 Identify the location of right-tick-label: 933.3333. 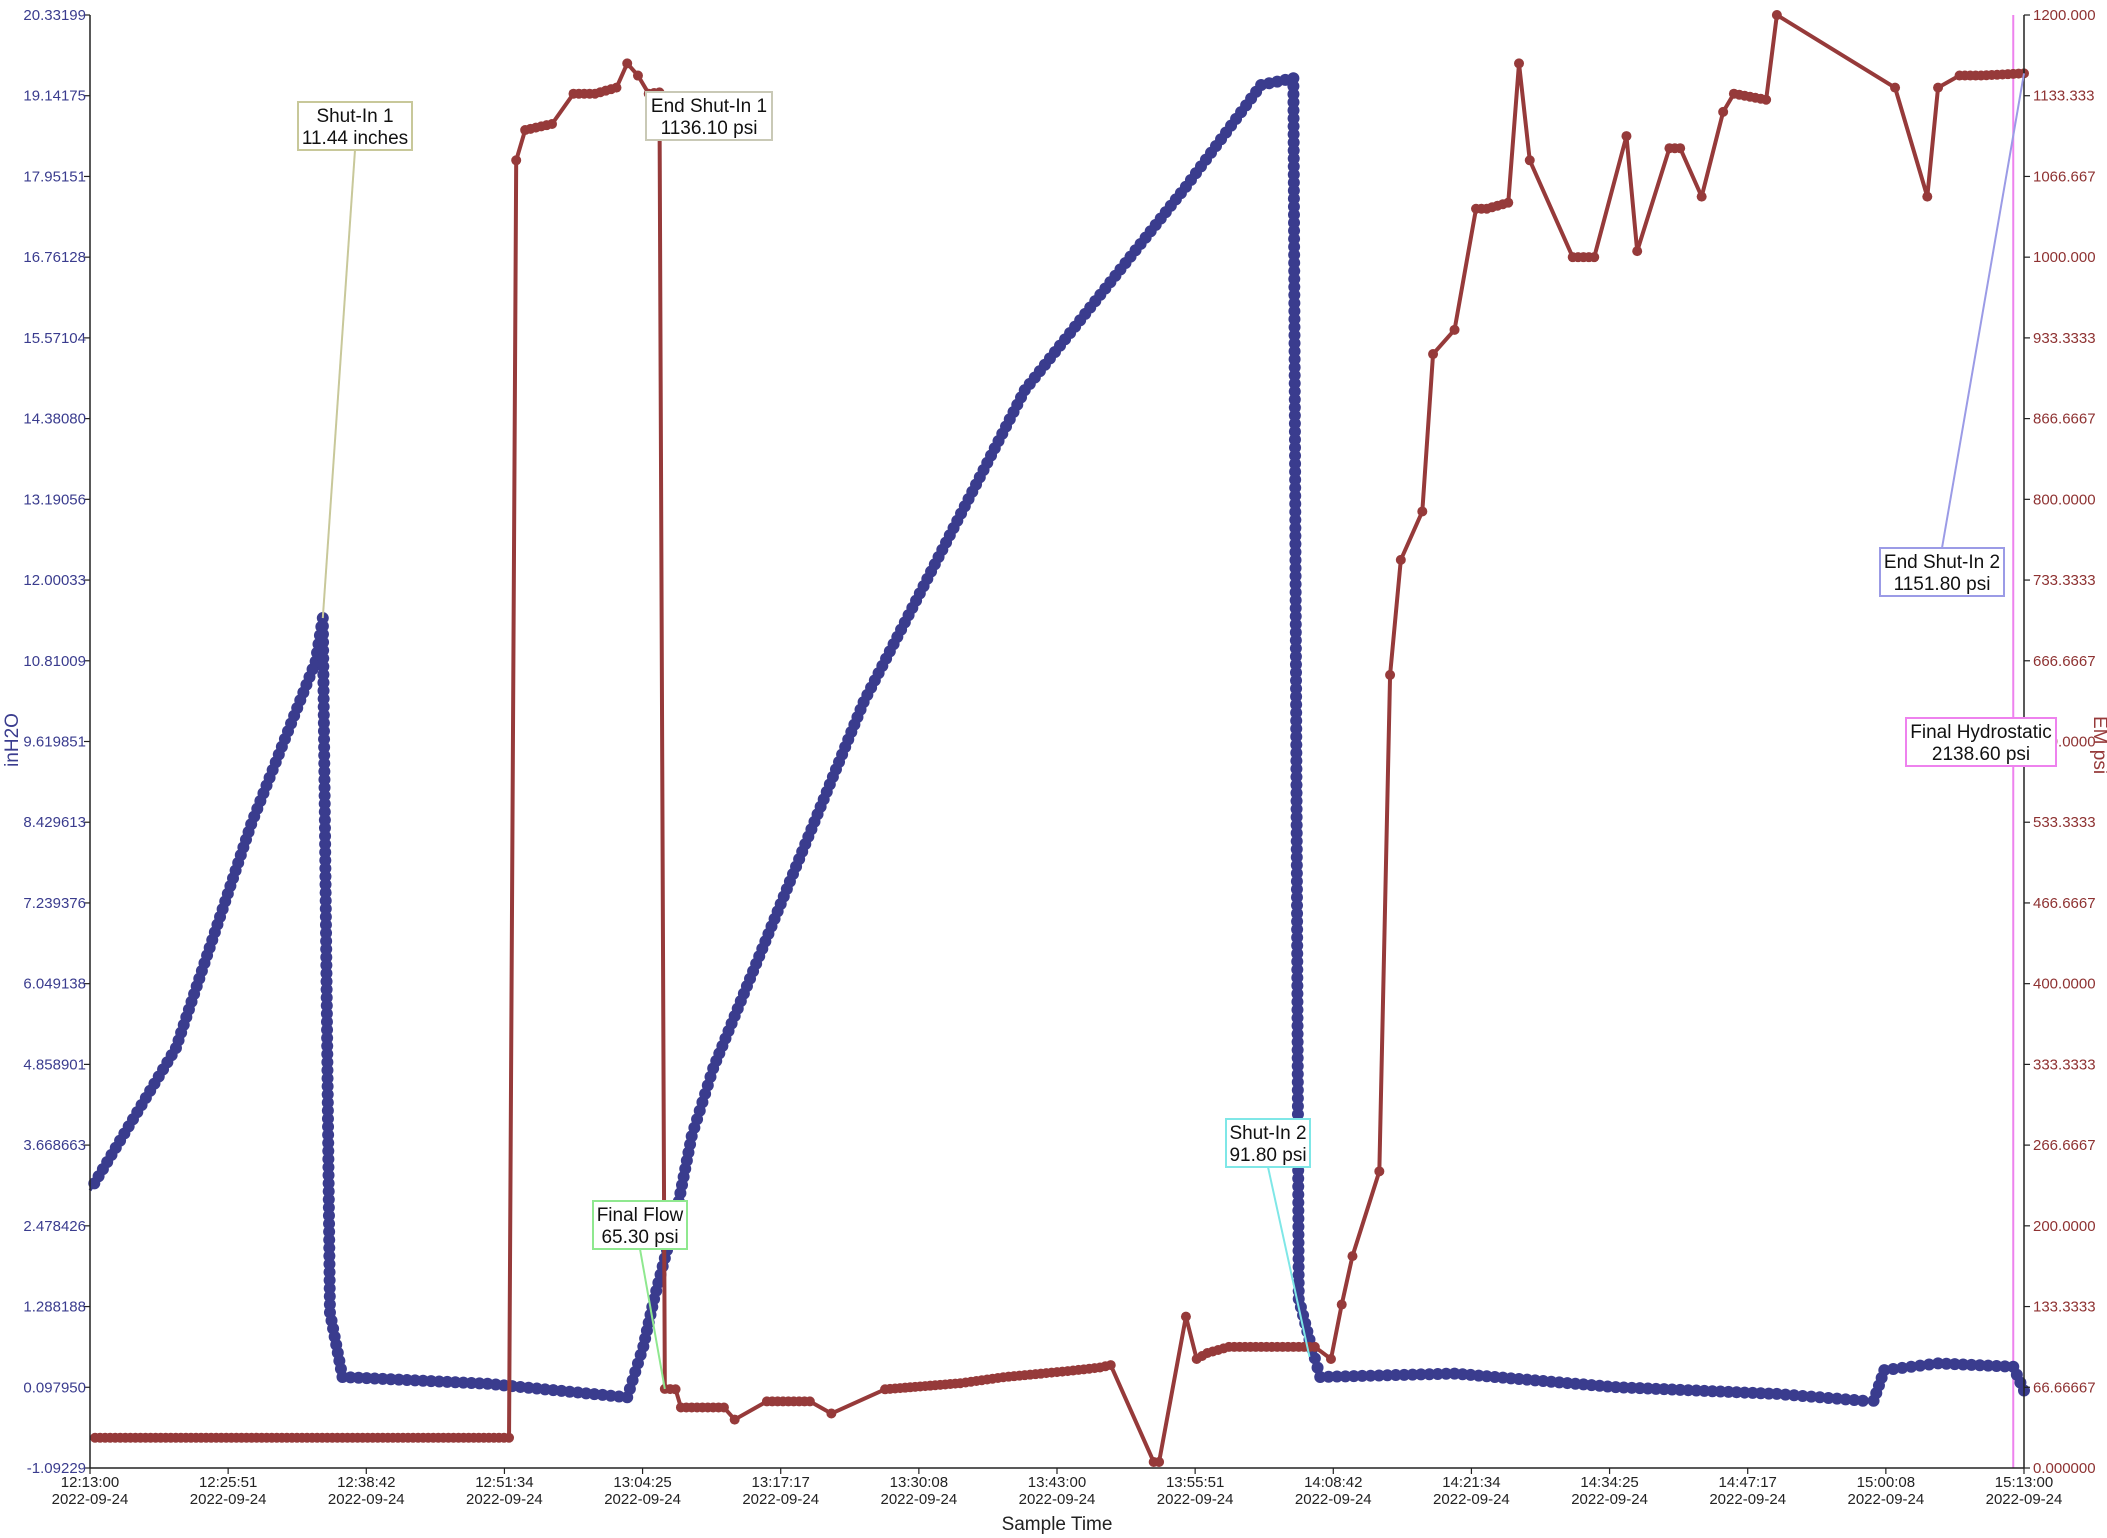
(2064, 338).